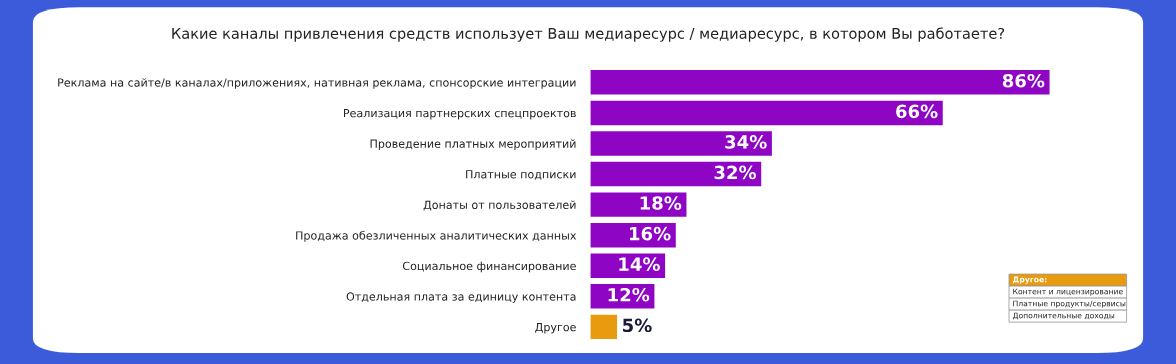 The width and height of the screenshot is (1176, 364). Describe the element at coordinates (489, 267) in the screenshot. I see `y-tick-label: Социальное финансирование` at that location.